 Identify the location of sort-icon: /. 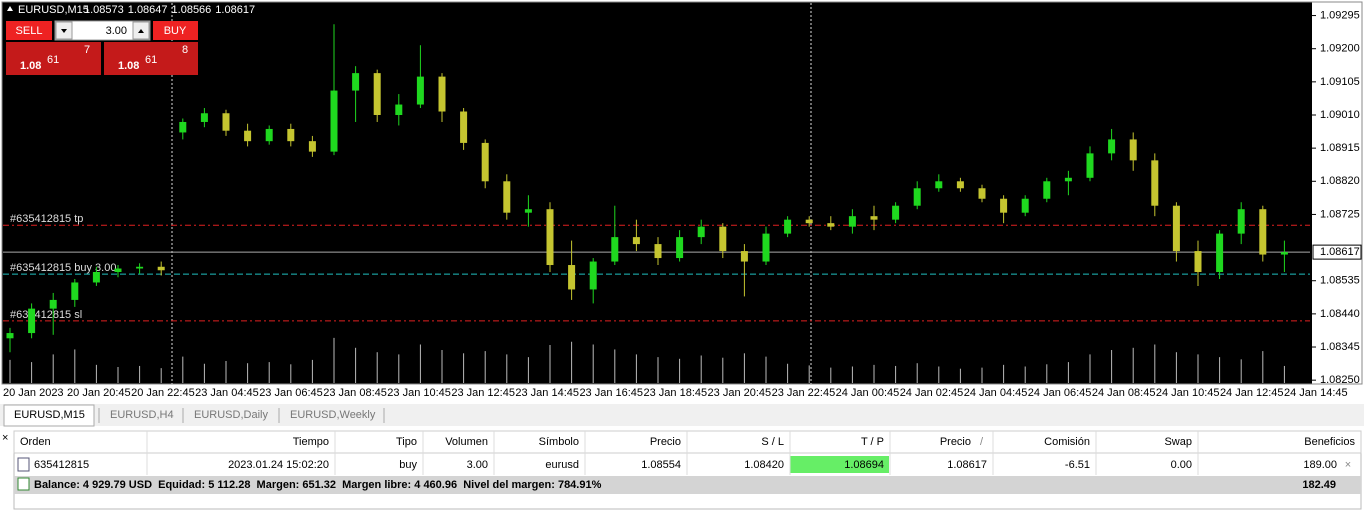
(982, 442).